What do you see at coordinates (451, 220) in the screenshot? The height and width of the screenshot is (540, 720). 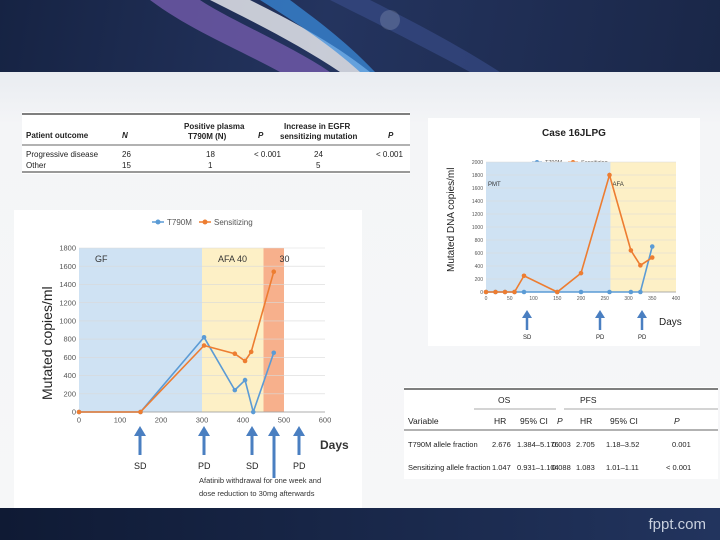 I see `y-axis-title: Mutated DNA copies/ml` at bounding box center [451, 220].